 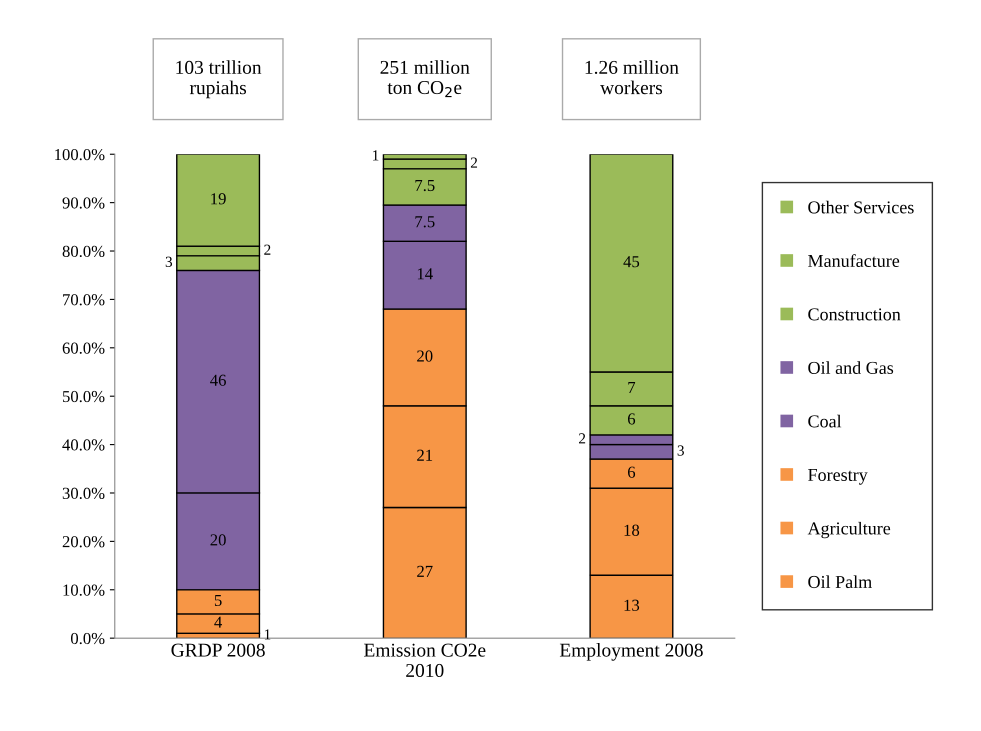 I want to click on legend-label: Manufacture, so click(x=854, y=260).